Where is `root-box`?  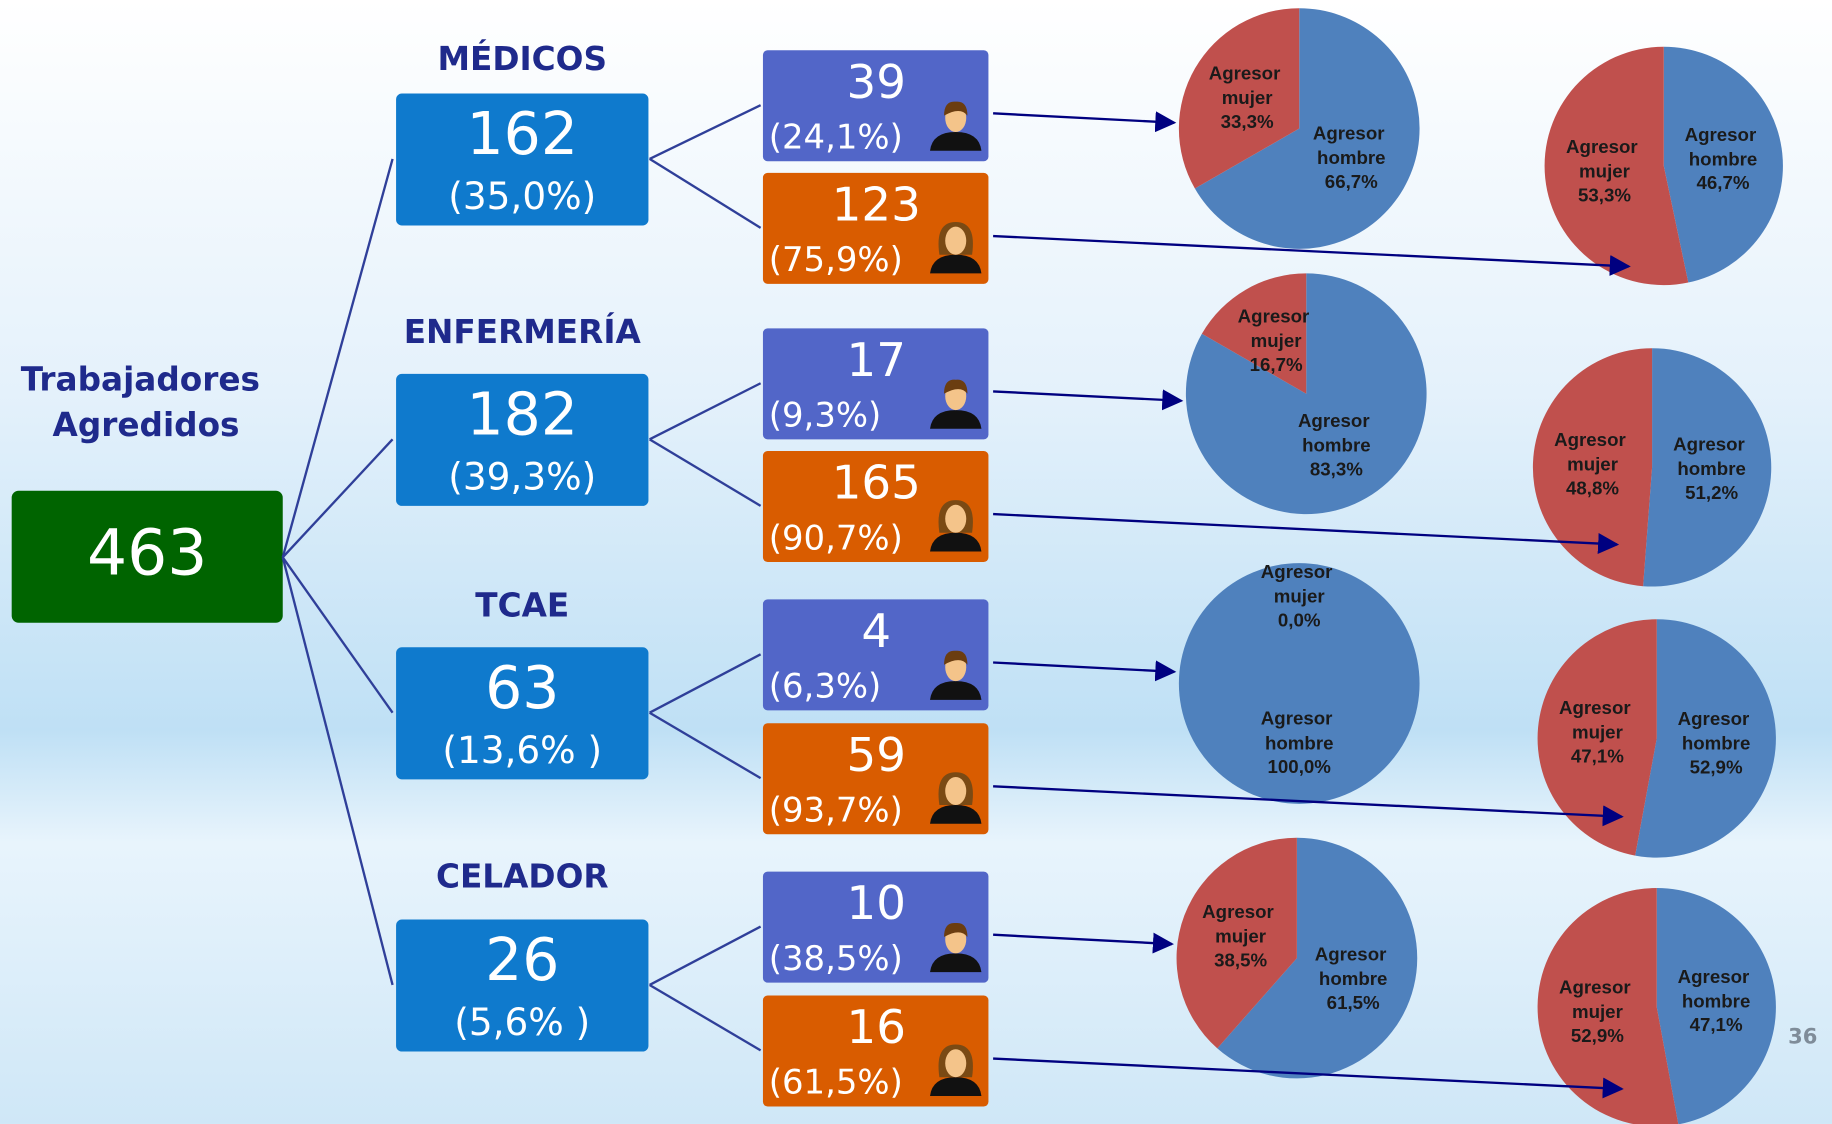
root-box is located at coordinates (147, 556).